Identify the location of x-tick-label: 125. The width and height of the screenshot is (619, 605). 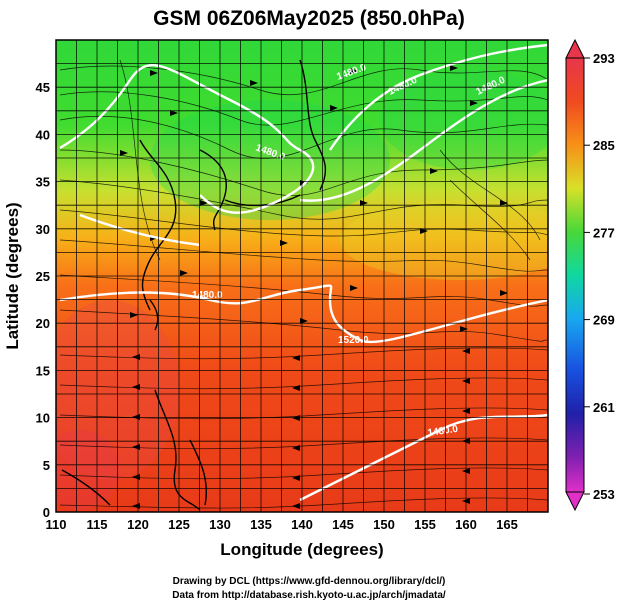
(179, 524).